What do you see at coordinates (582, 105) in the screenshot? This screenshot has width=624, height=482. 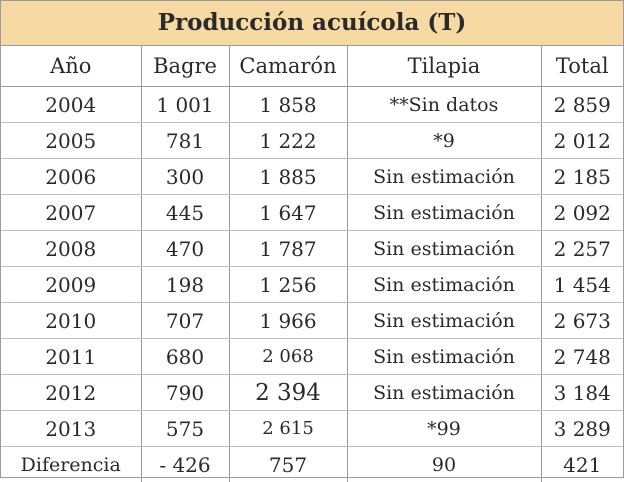 I see `cell-total: 2 859` at bounding box center [582, 105].